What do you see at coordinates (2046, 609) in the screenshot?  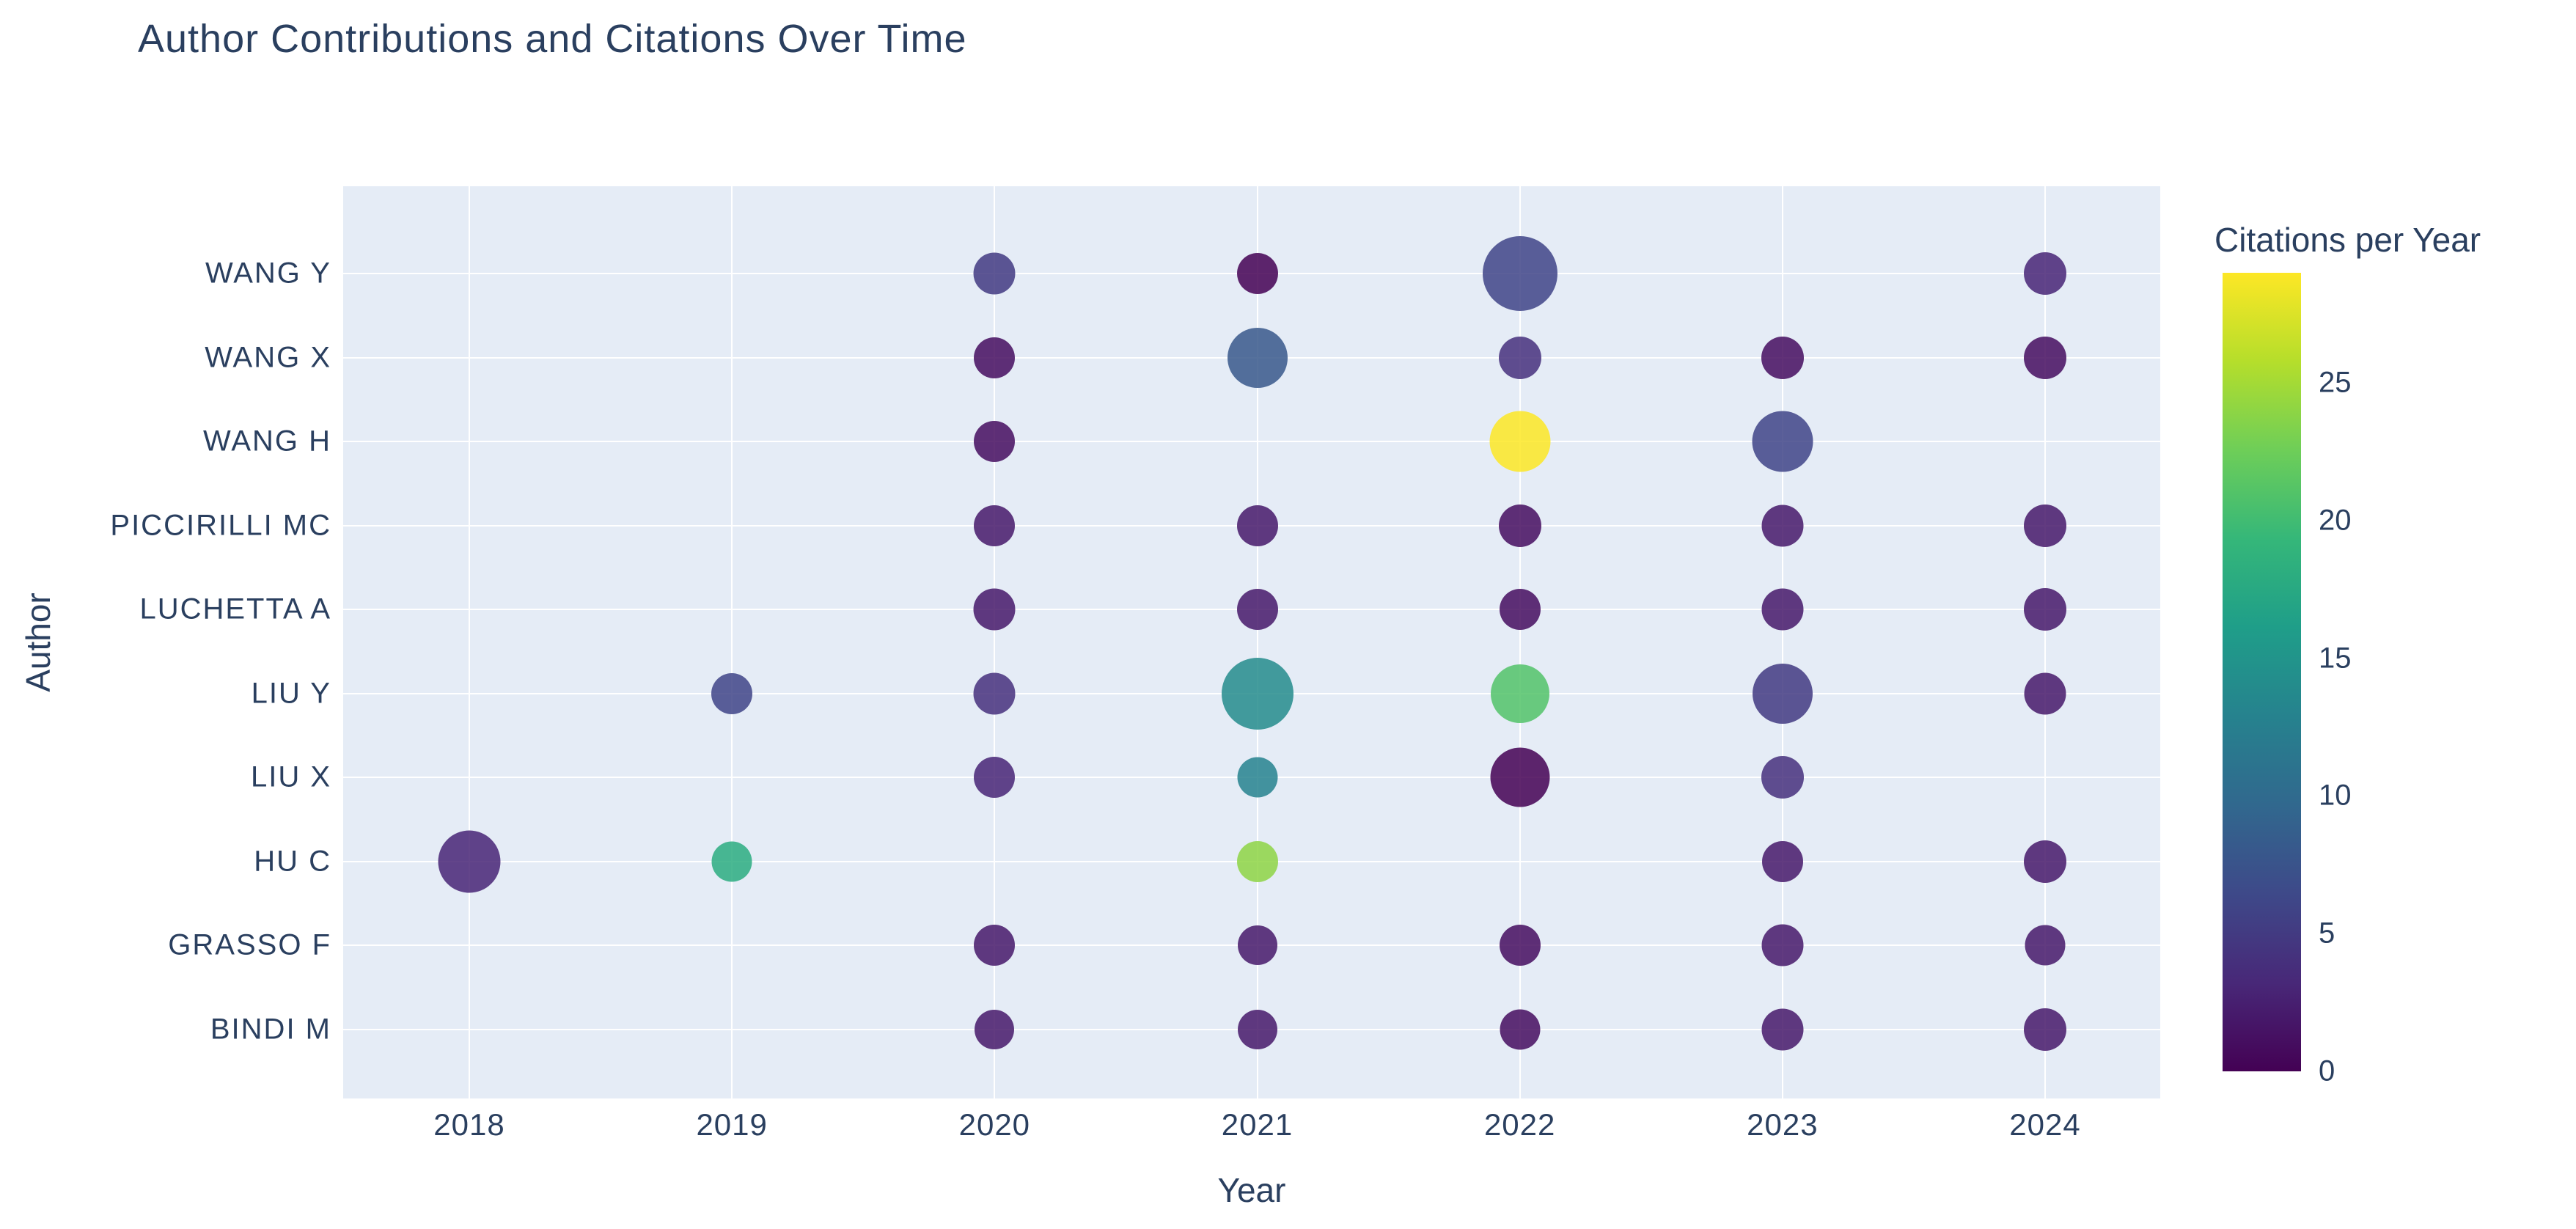 I see `bubble-luchetta-a-2024` at bounding box center [2046, 609].